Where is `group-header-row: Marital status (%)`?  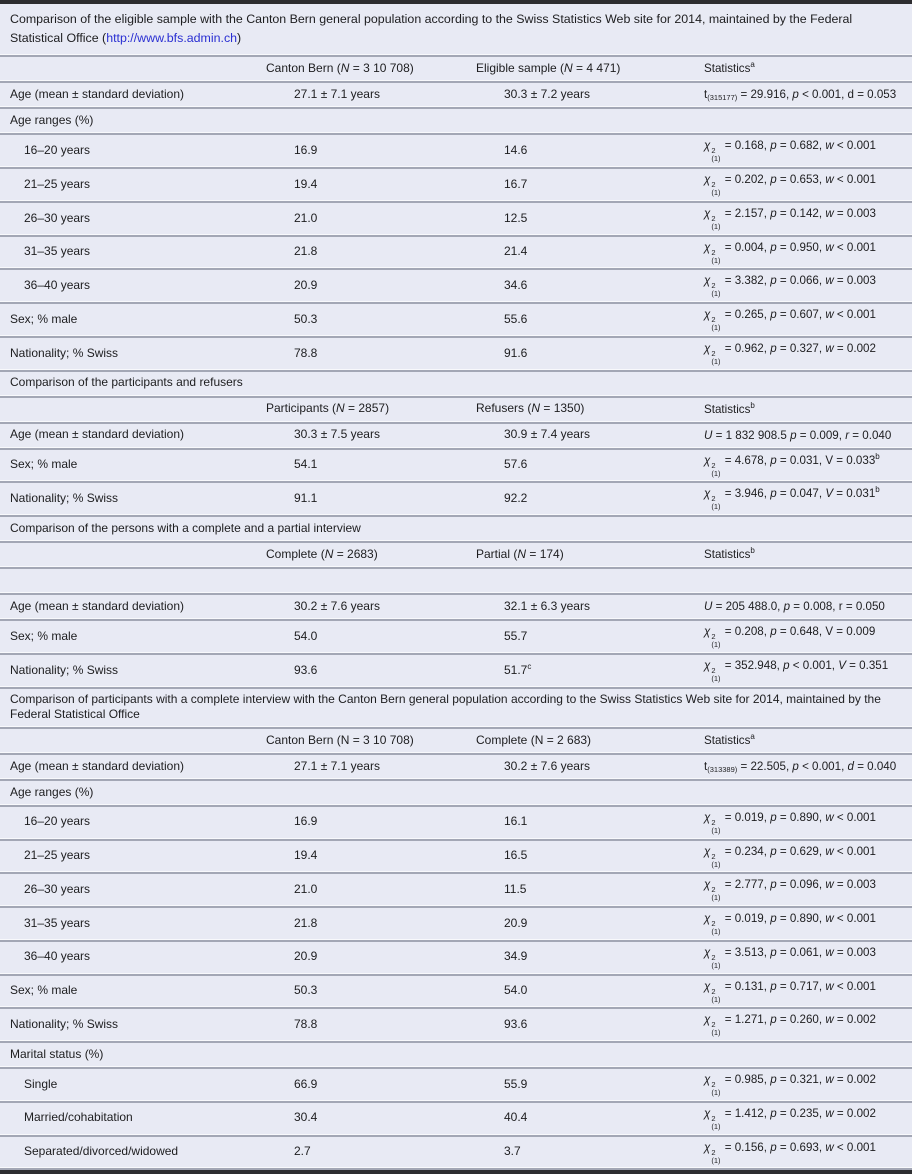 group-header-row: Marital status (%) is located at coordinates (456, 1056).